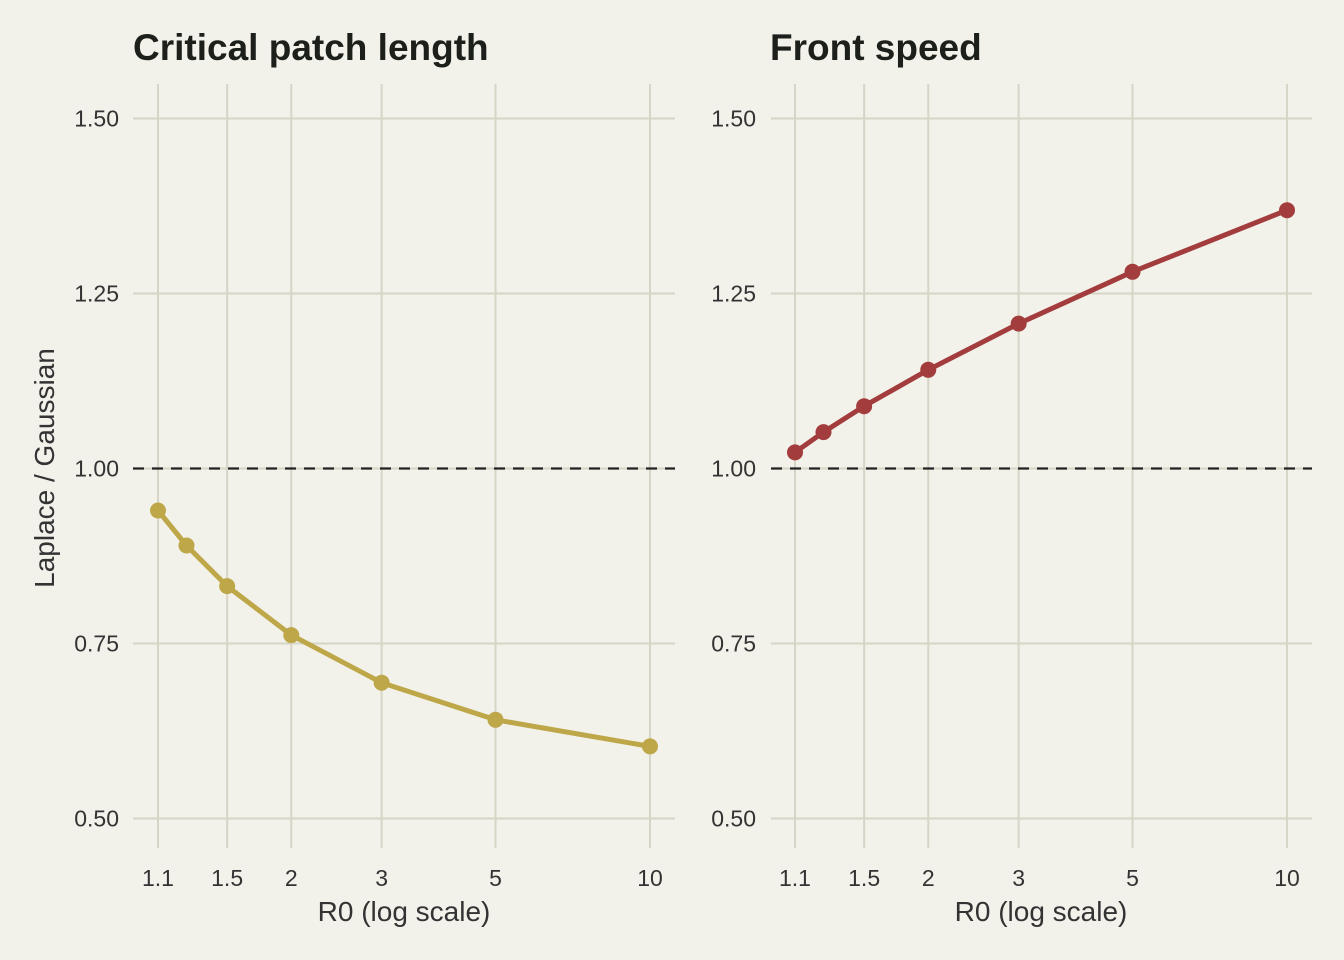 The image size is (1344, 960). Describe the element at coordinates (44, 468) in the screenshot. I see `y-axis-title: Laplace / Gaussian` at that location.